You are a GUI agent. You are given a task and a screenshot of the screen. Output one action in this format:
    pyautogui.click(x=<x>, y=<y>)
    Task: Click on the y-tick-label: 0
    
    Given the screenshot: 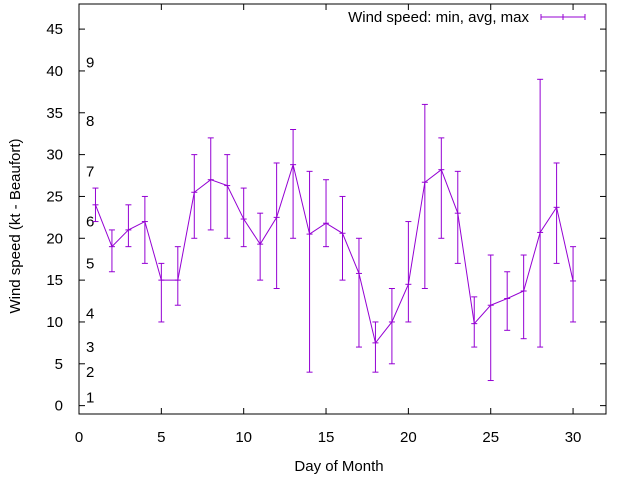 What is the action you would take?
    pyautogui.click(x=59, y=406)
    